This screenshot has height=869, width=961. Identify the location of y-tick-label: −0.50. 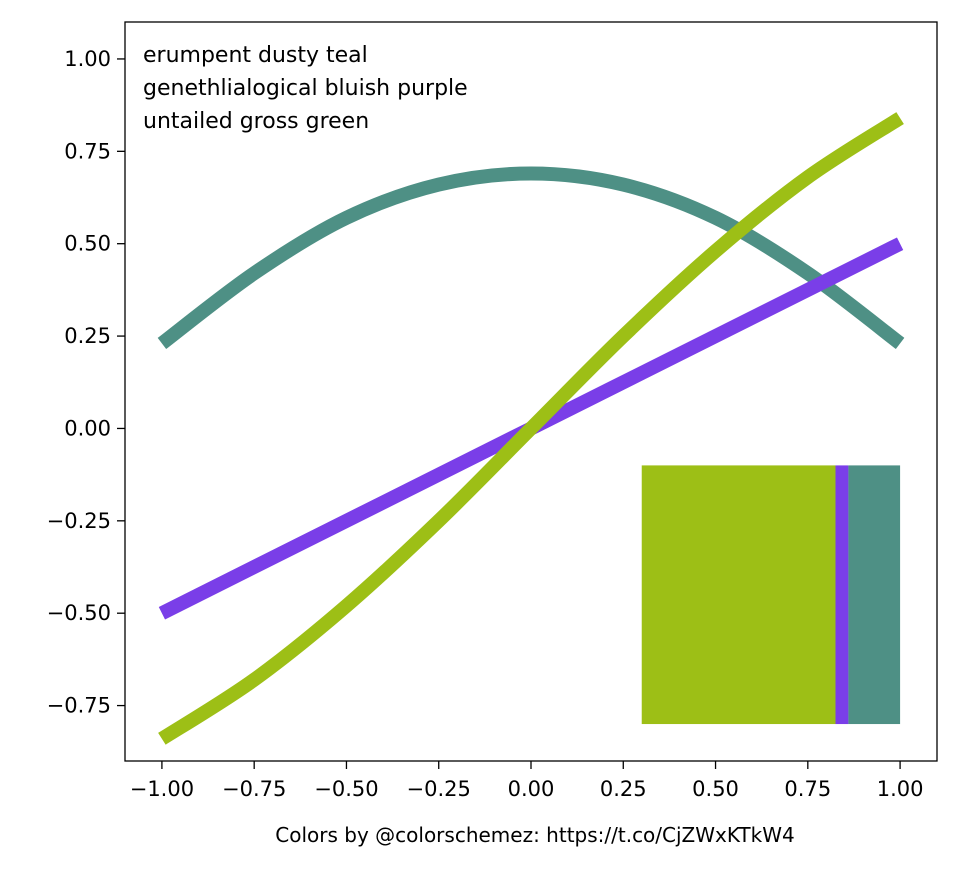
(79, 613).